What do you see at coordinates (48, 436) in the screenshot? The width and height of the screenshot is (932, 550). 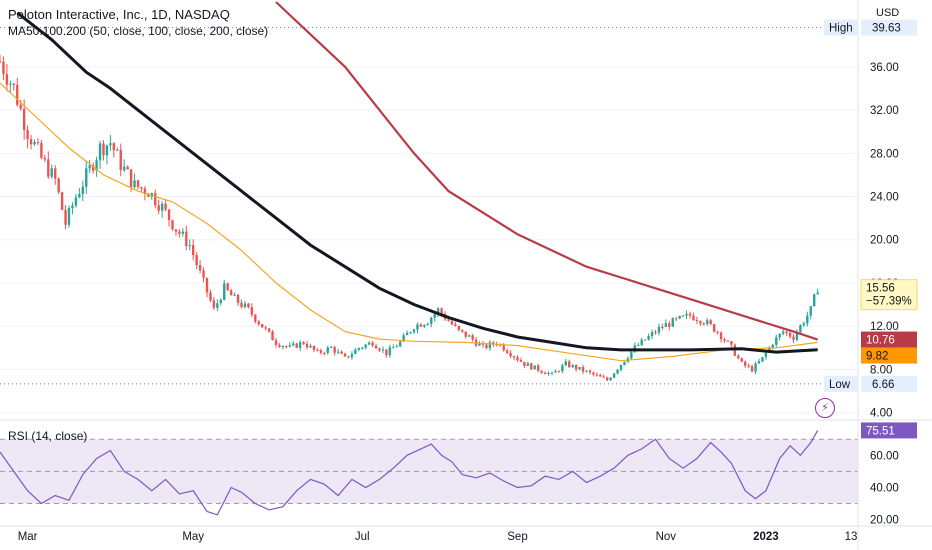 I see `rsi-legend: RSI (14, close)` at bounding box center [48, 436].